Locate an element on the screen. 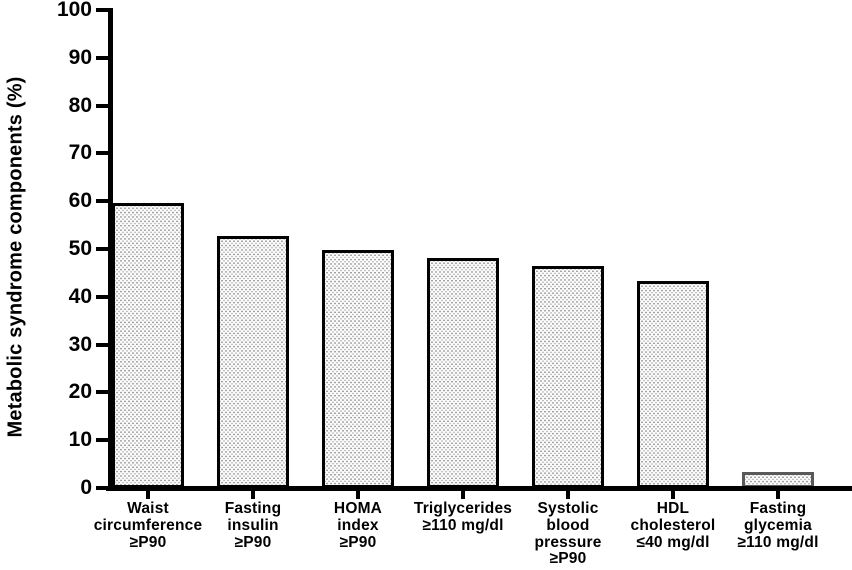 Image resolution: width=852 pixels, height=570 pixels. y-tick-label: 100 is located at coordinates (74, 10).